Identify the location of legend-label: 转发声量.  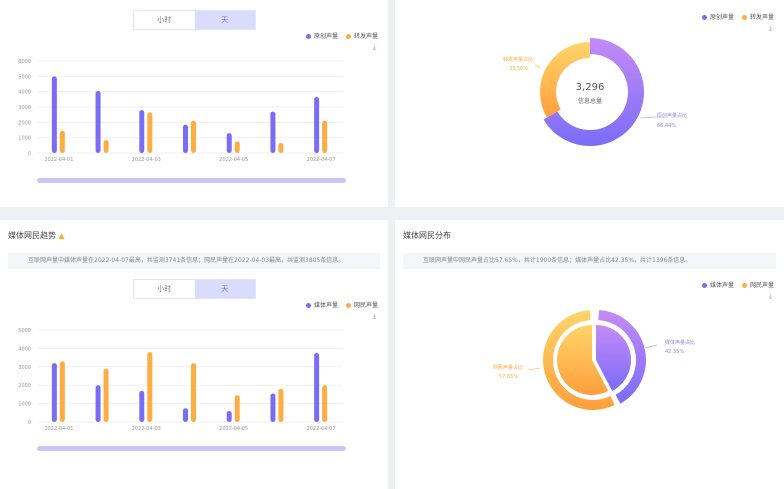
(365, 36).